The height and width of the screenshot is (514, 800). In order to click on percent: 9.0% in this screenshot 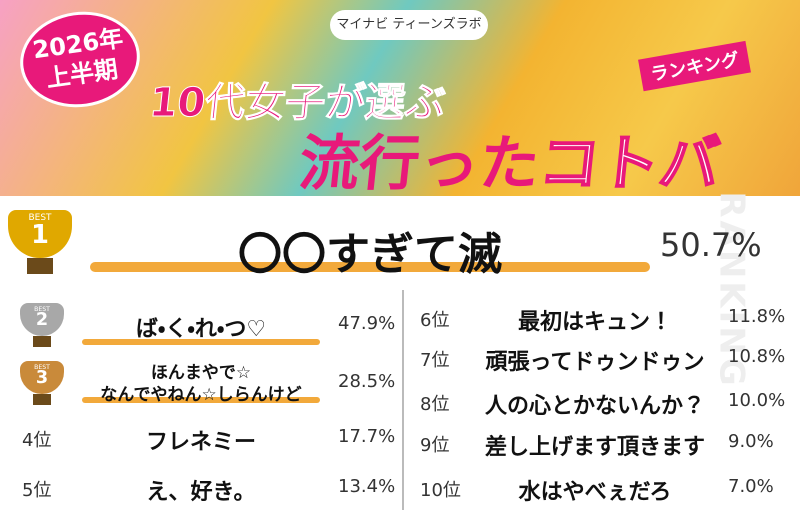, I will do `click(751, 441)`.